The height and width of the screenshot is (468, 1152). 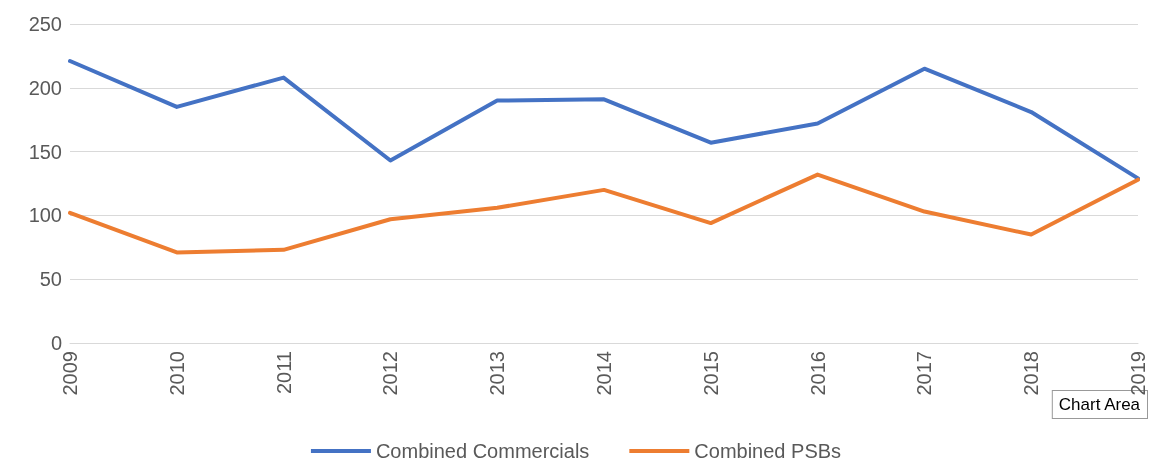 I want to click on x-tick-label: 2013, so click(x=497, y=373).